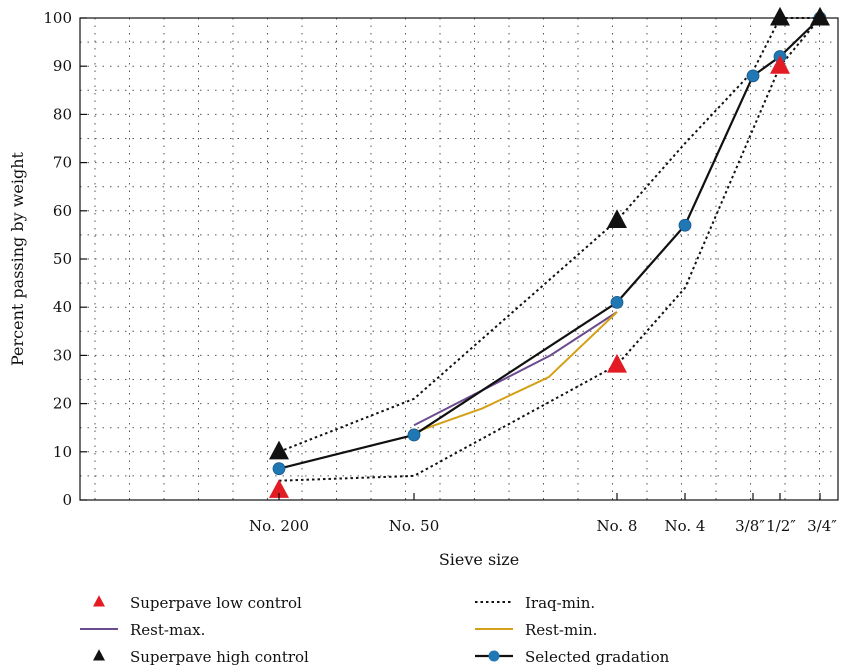 Image resolution: width=858 pixels, height=669 pixels. Describe the element at coordinates (561, 630) in the screenshot. I see `legend-rest-min-label: Rest-min.` at that location.